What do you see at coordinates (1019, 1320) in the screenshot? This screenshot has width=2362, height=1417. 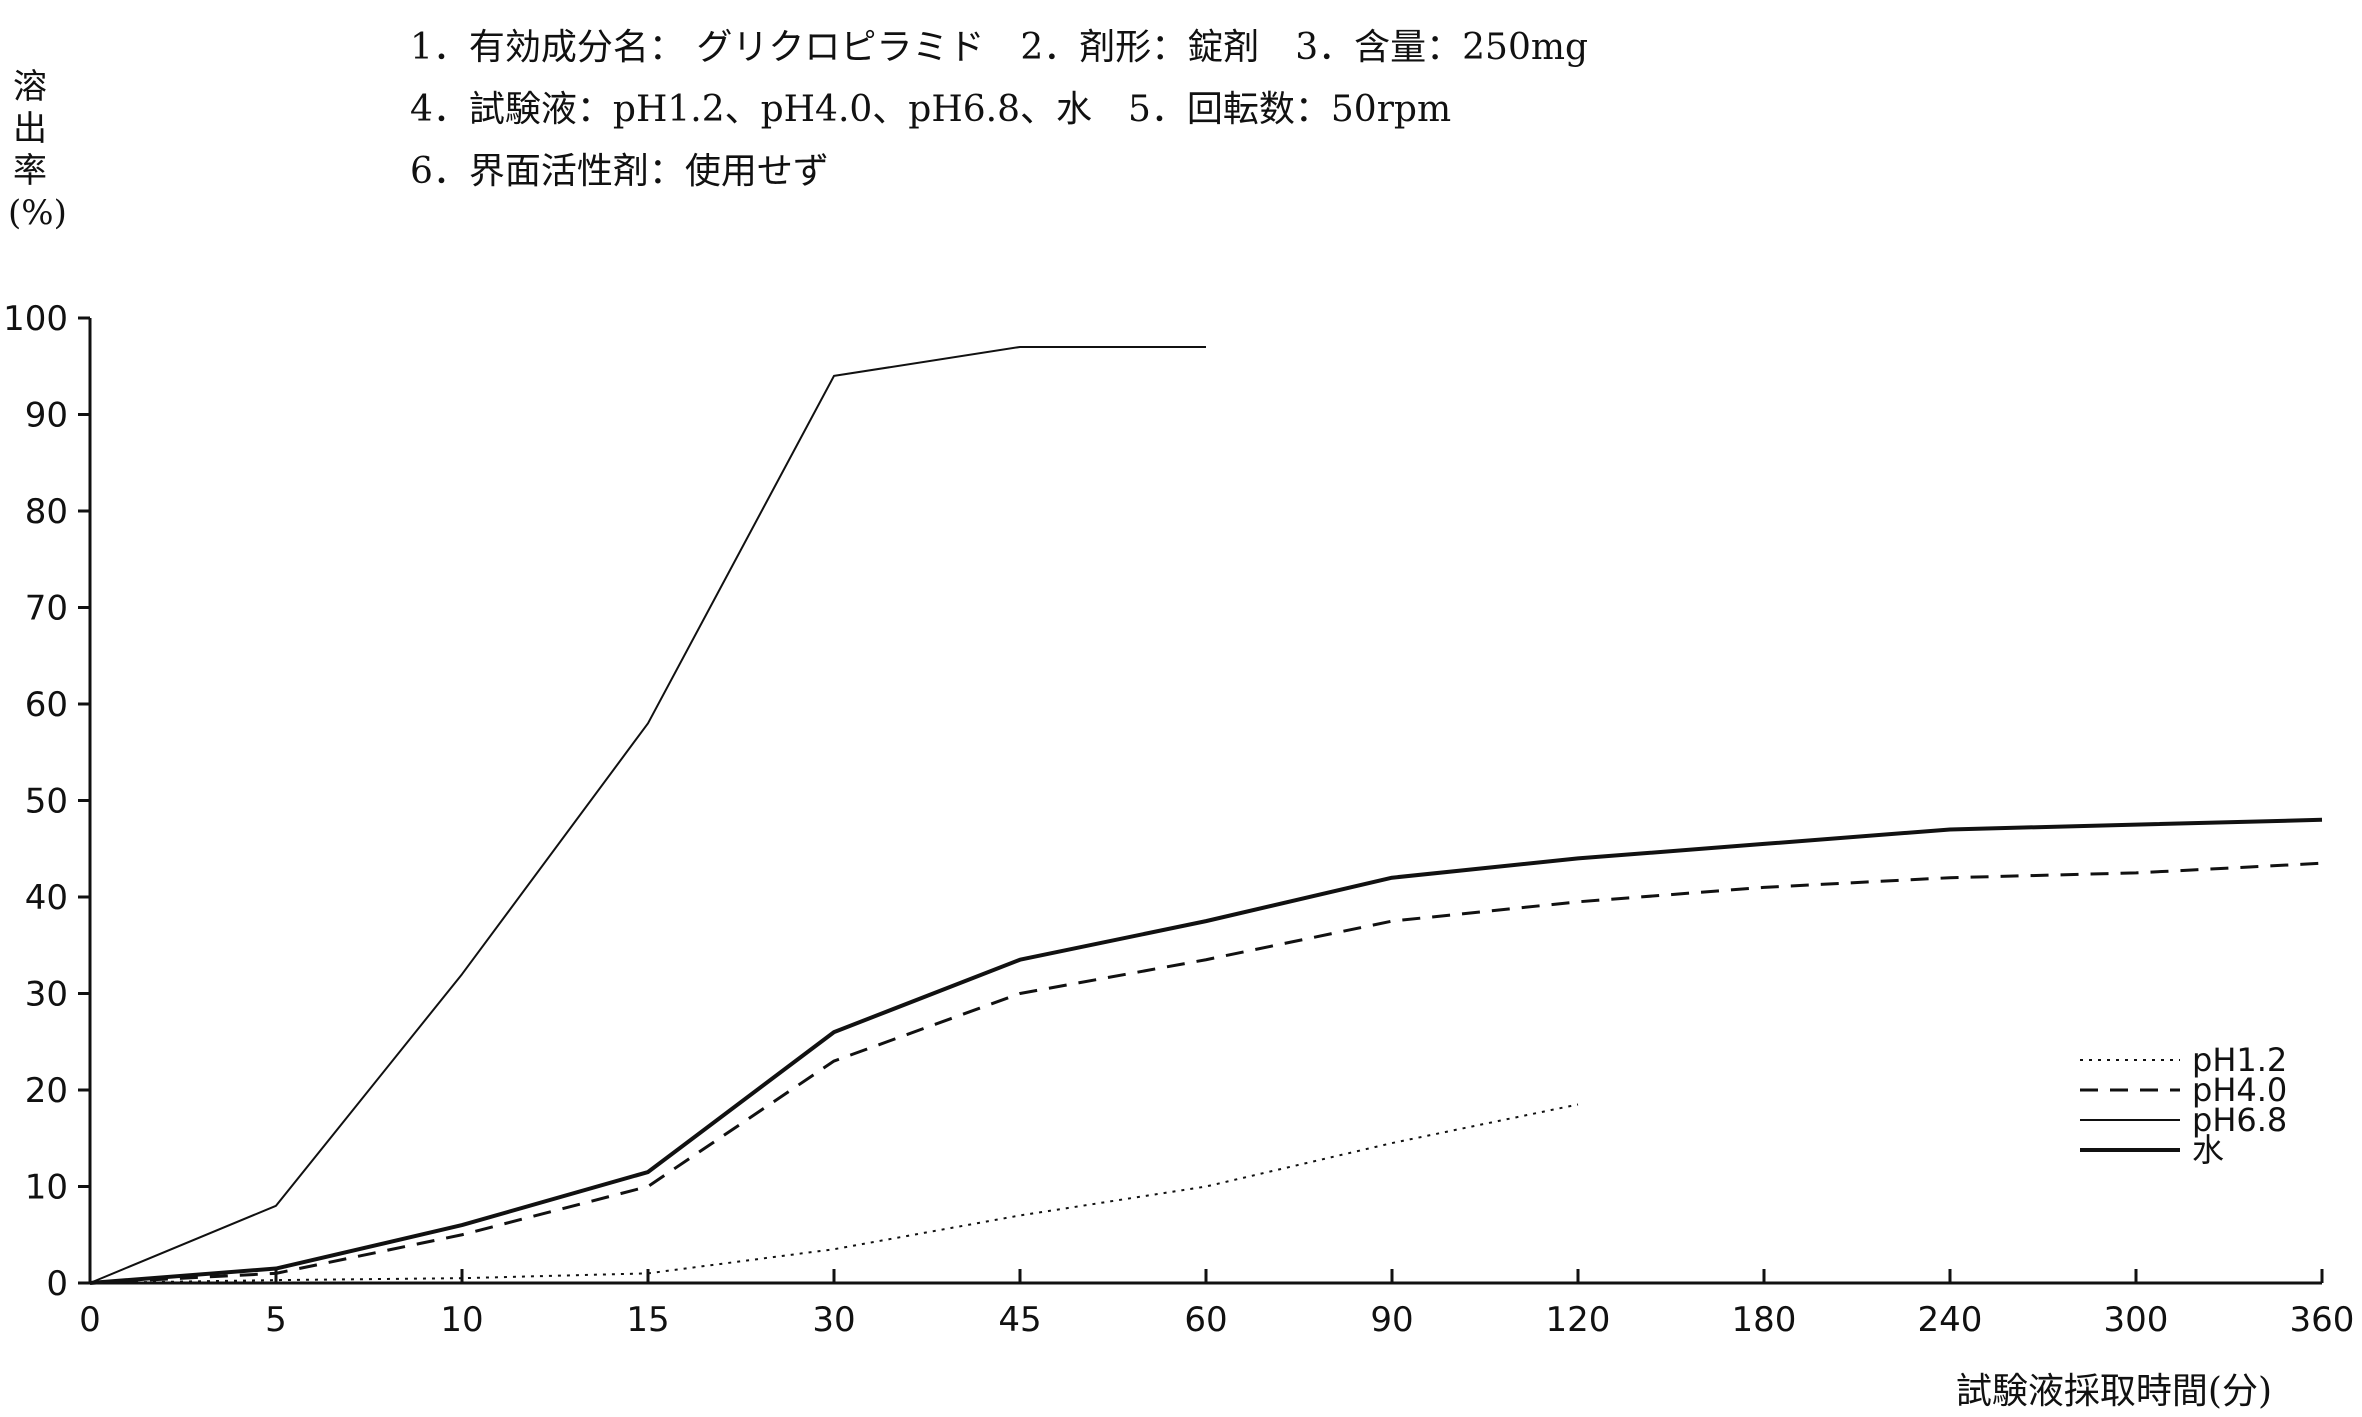 I see `x-tick-label: 45` at bounding box center [1019, 1320].